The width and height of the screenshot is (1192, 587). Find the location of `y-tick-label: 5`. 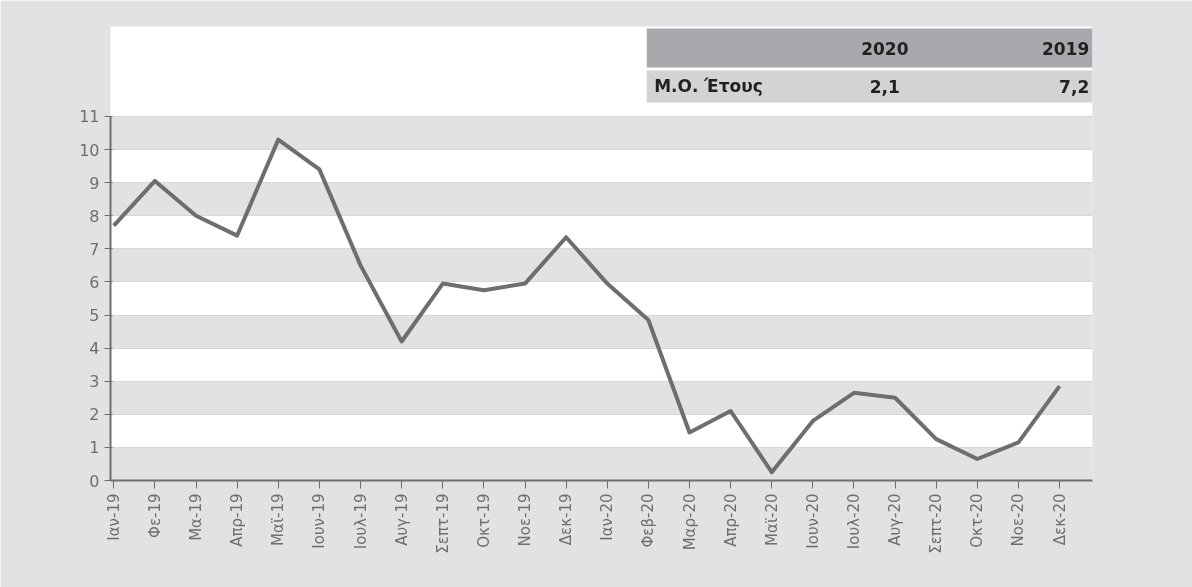

y-tick-label: 5 is located at coordinates (94, 316).